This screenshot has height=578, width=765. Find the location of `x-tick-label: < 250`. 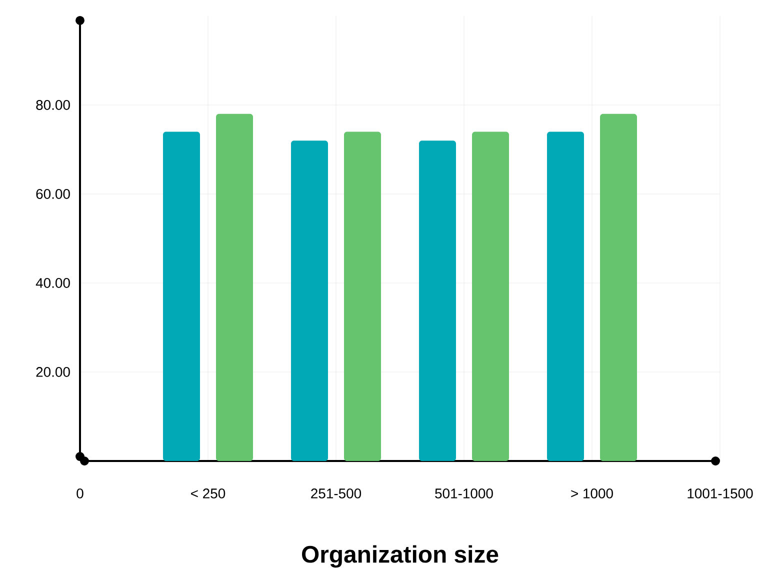

x-tick-label: < 250 is located at coordinates (208, 493).